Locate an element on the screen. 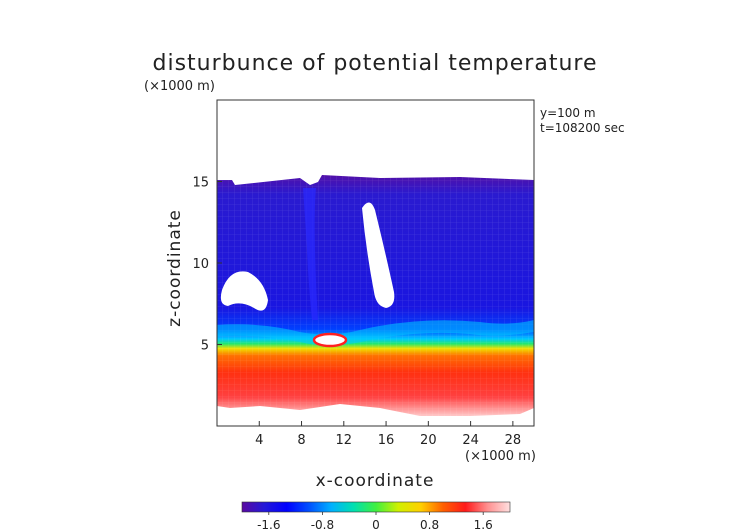  updraft-channel is located at coordinates (310, 254).